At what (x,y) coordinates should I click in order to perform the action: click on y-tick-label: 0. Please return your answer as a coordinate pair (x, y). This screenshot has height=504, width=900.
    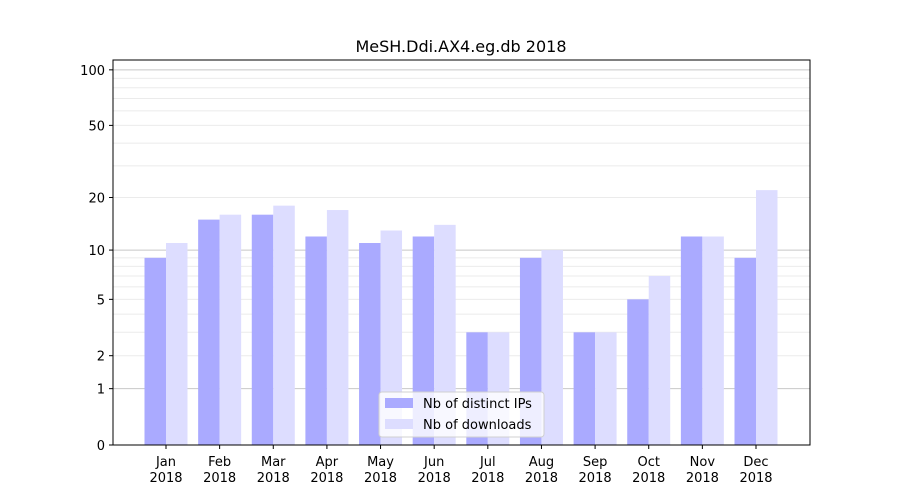
    Looking at the image, I should click on (101, 446).